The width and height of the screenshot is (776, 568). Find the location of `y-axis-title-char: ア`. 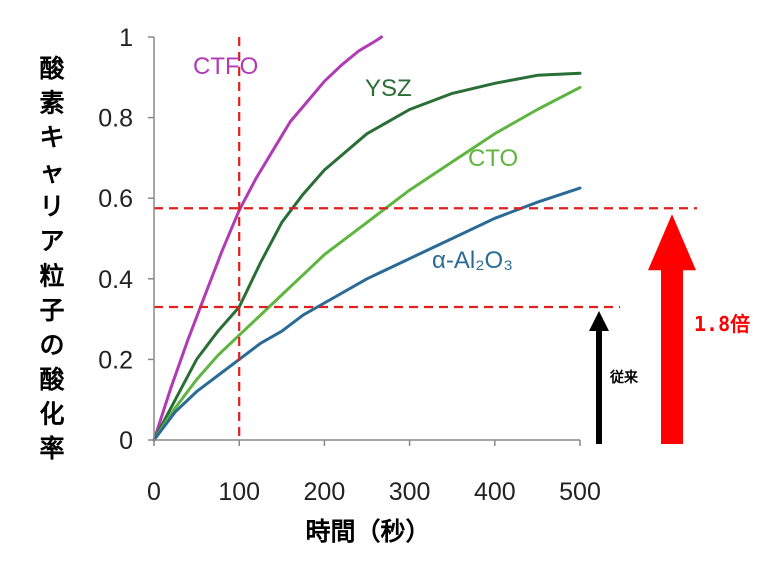

y-axis-title-char: ア is located at coordinates (51, 241).